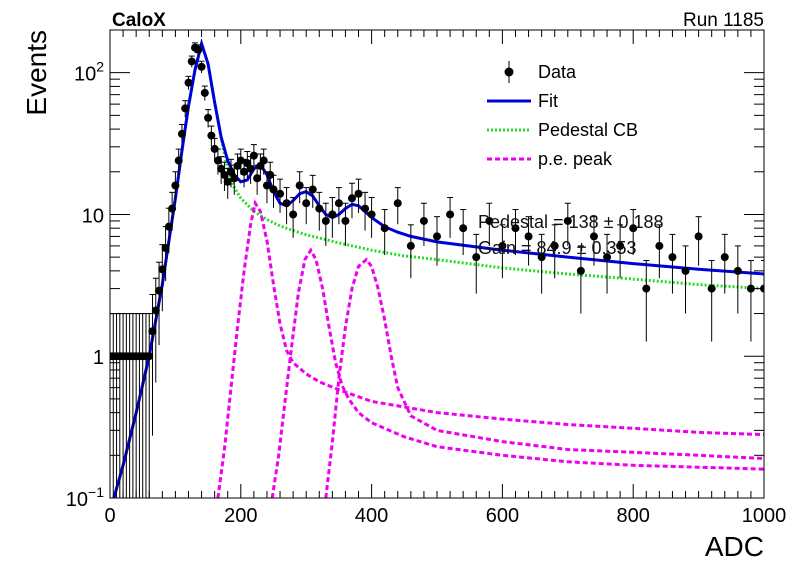 This screenshot has height=572, width=796. I want to click on run-label: Run 1185, so click(723, 20).